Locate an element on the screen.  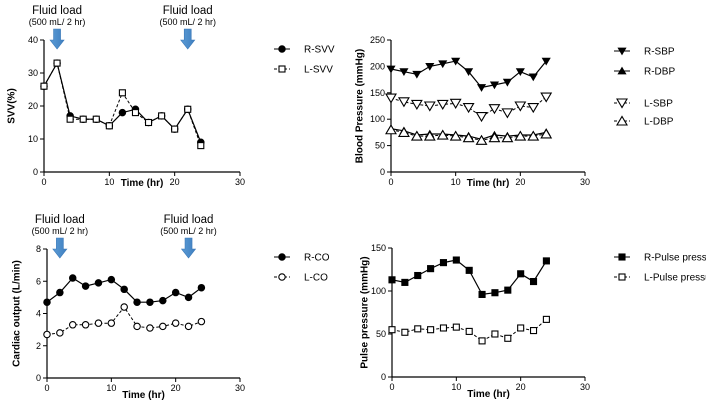
y-axis-label: SVV(%) is located at coordinates (12, 106).